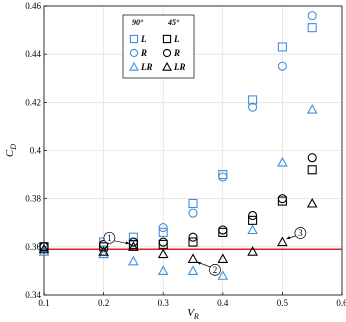  What do you see at coordinates (36, 151) in the screenshot?
I see `y-tick-label: 0.4` at bounding box center [36, 151].